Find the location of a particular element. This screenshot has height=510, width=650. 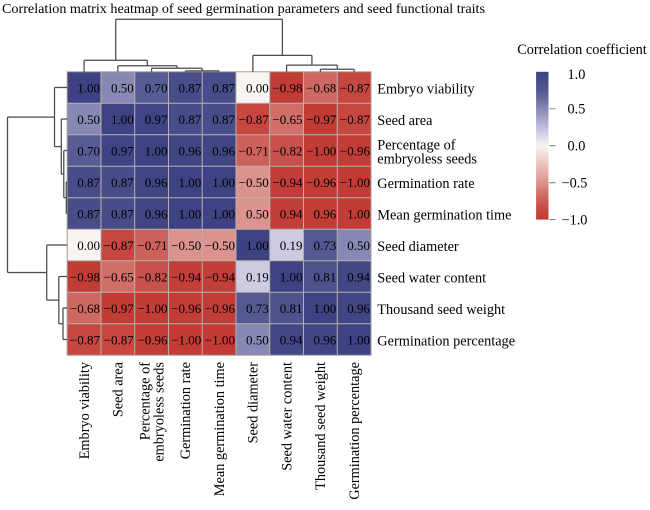

svg-text: Seed diameter is located at coordinates (254, 403).